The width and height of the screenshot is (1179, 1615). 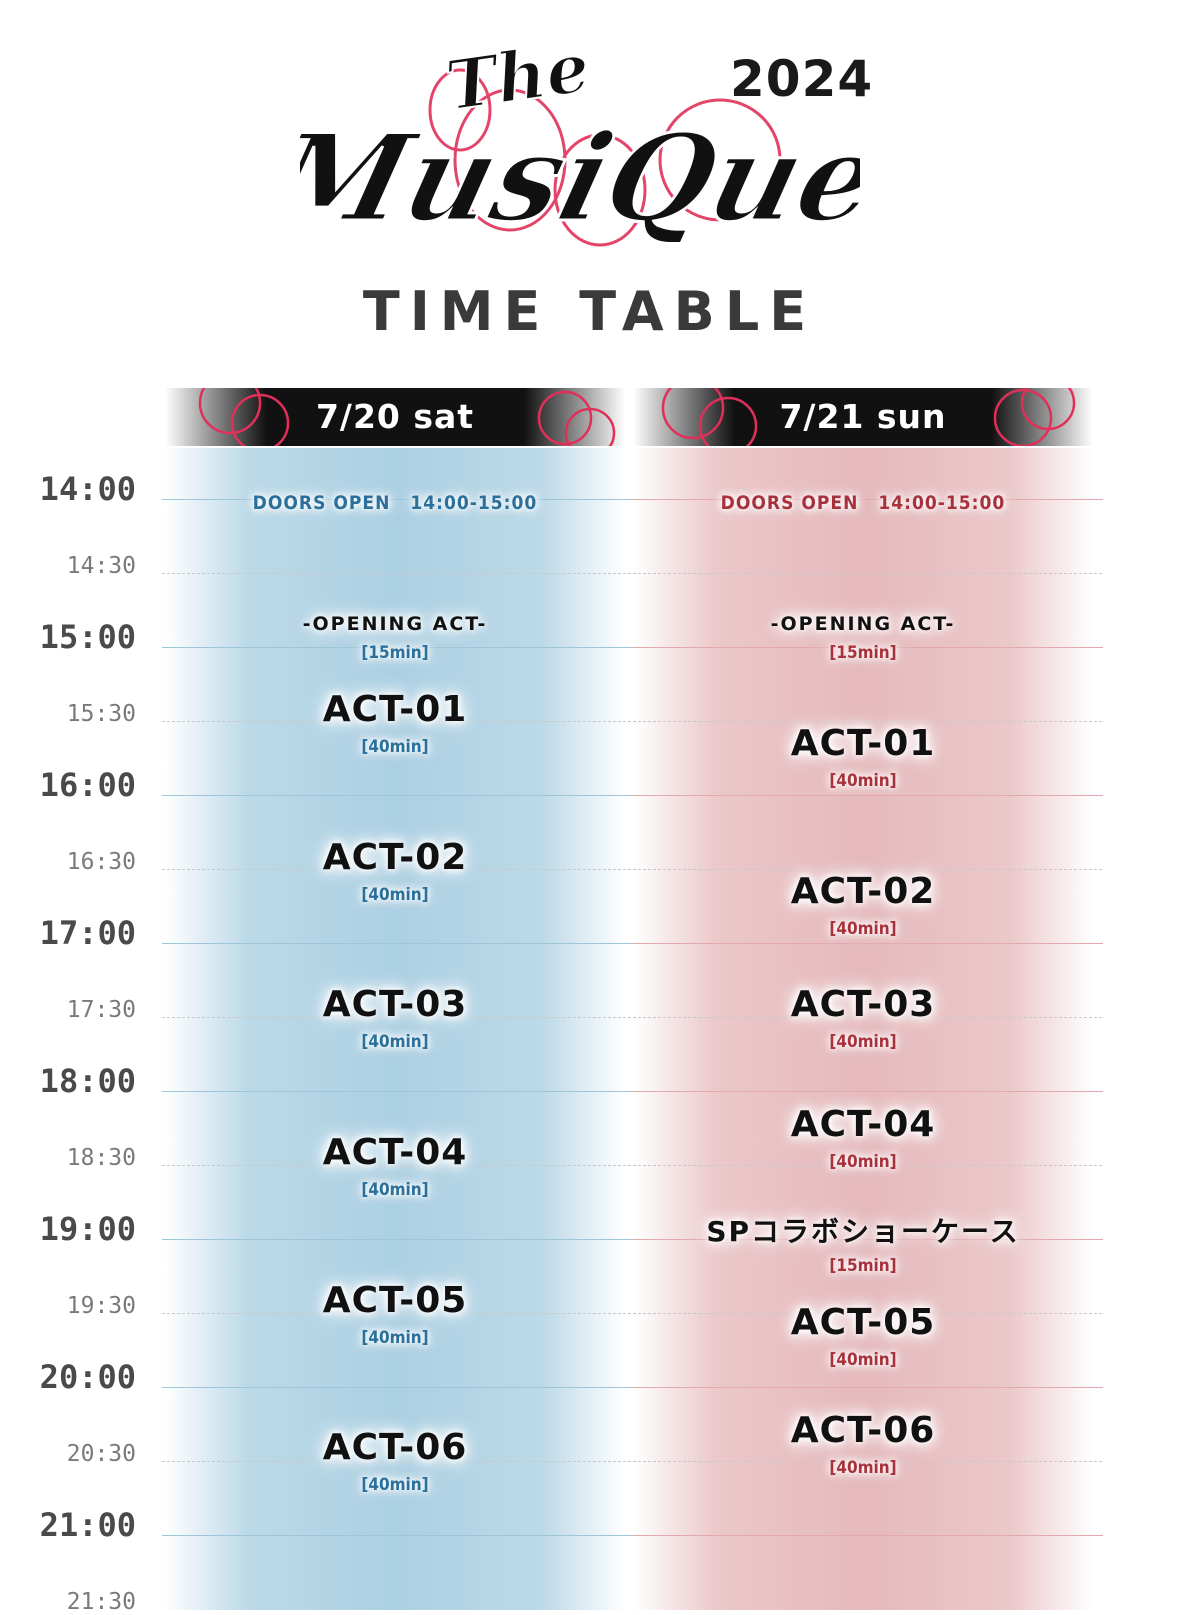 What do you see at coordinates (589, 311) in the screenshot?
I see `page-title: TIME TABLE` at bounding box center [589, 311].